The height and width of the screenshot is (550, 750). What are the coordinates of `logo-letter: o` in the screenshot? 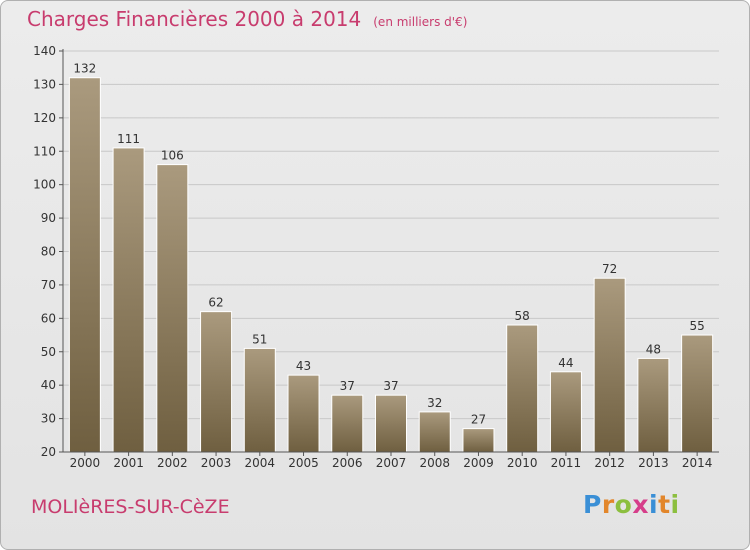 It's located at (623, 504).